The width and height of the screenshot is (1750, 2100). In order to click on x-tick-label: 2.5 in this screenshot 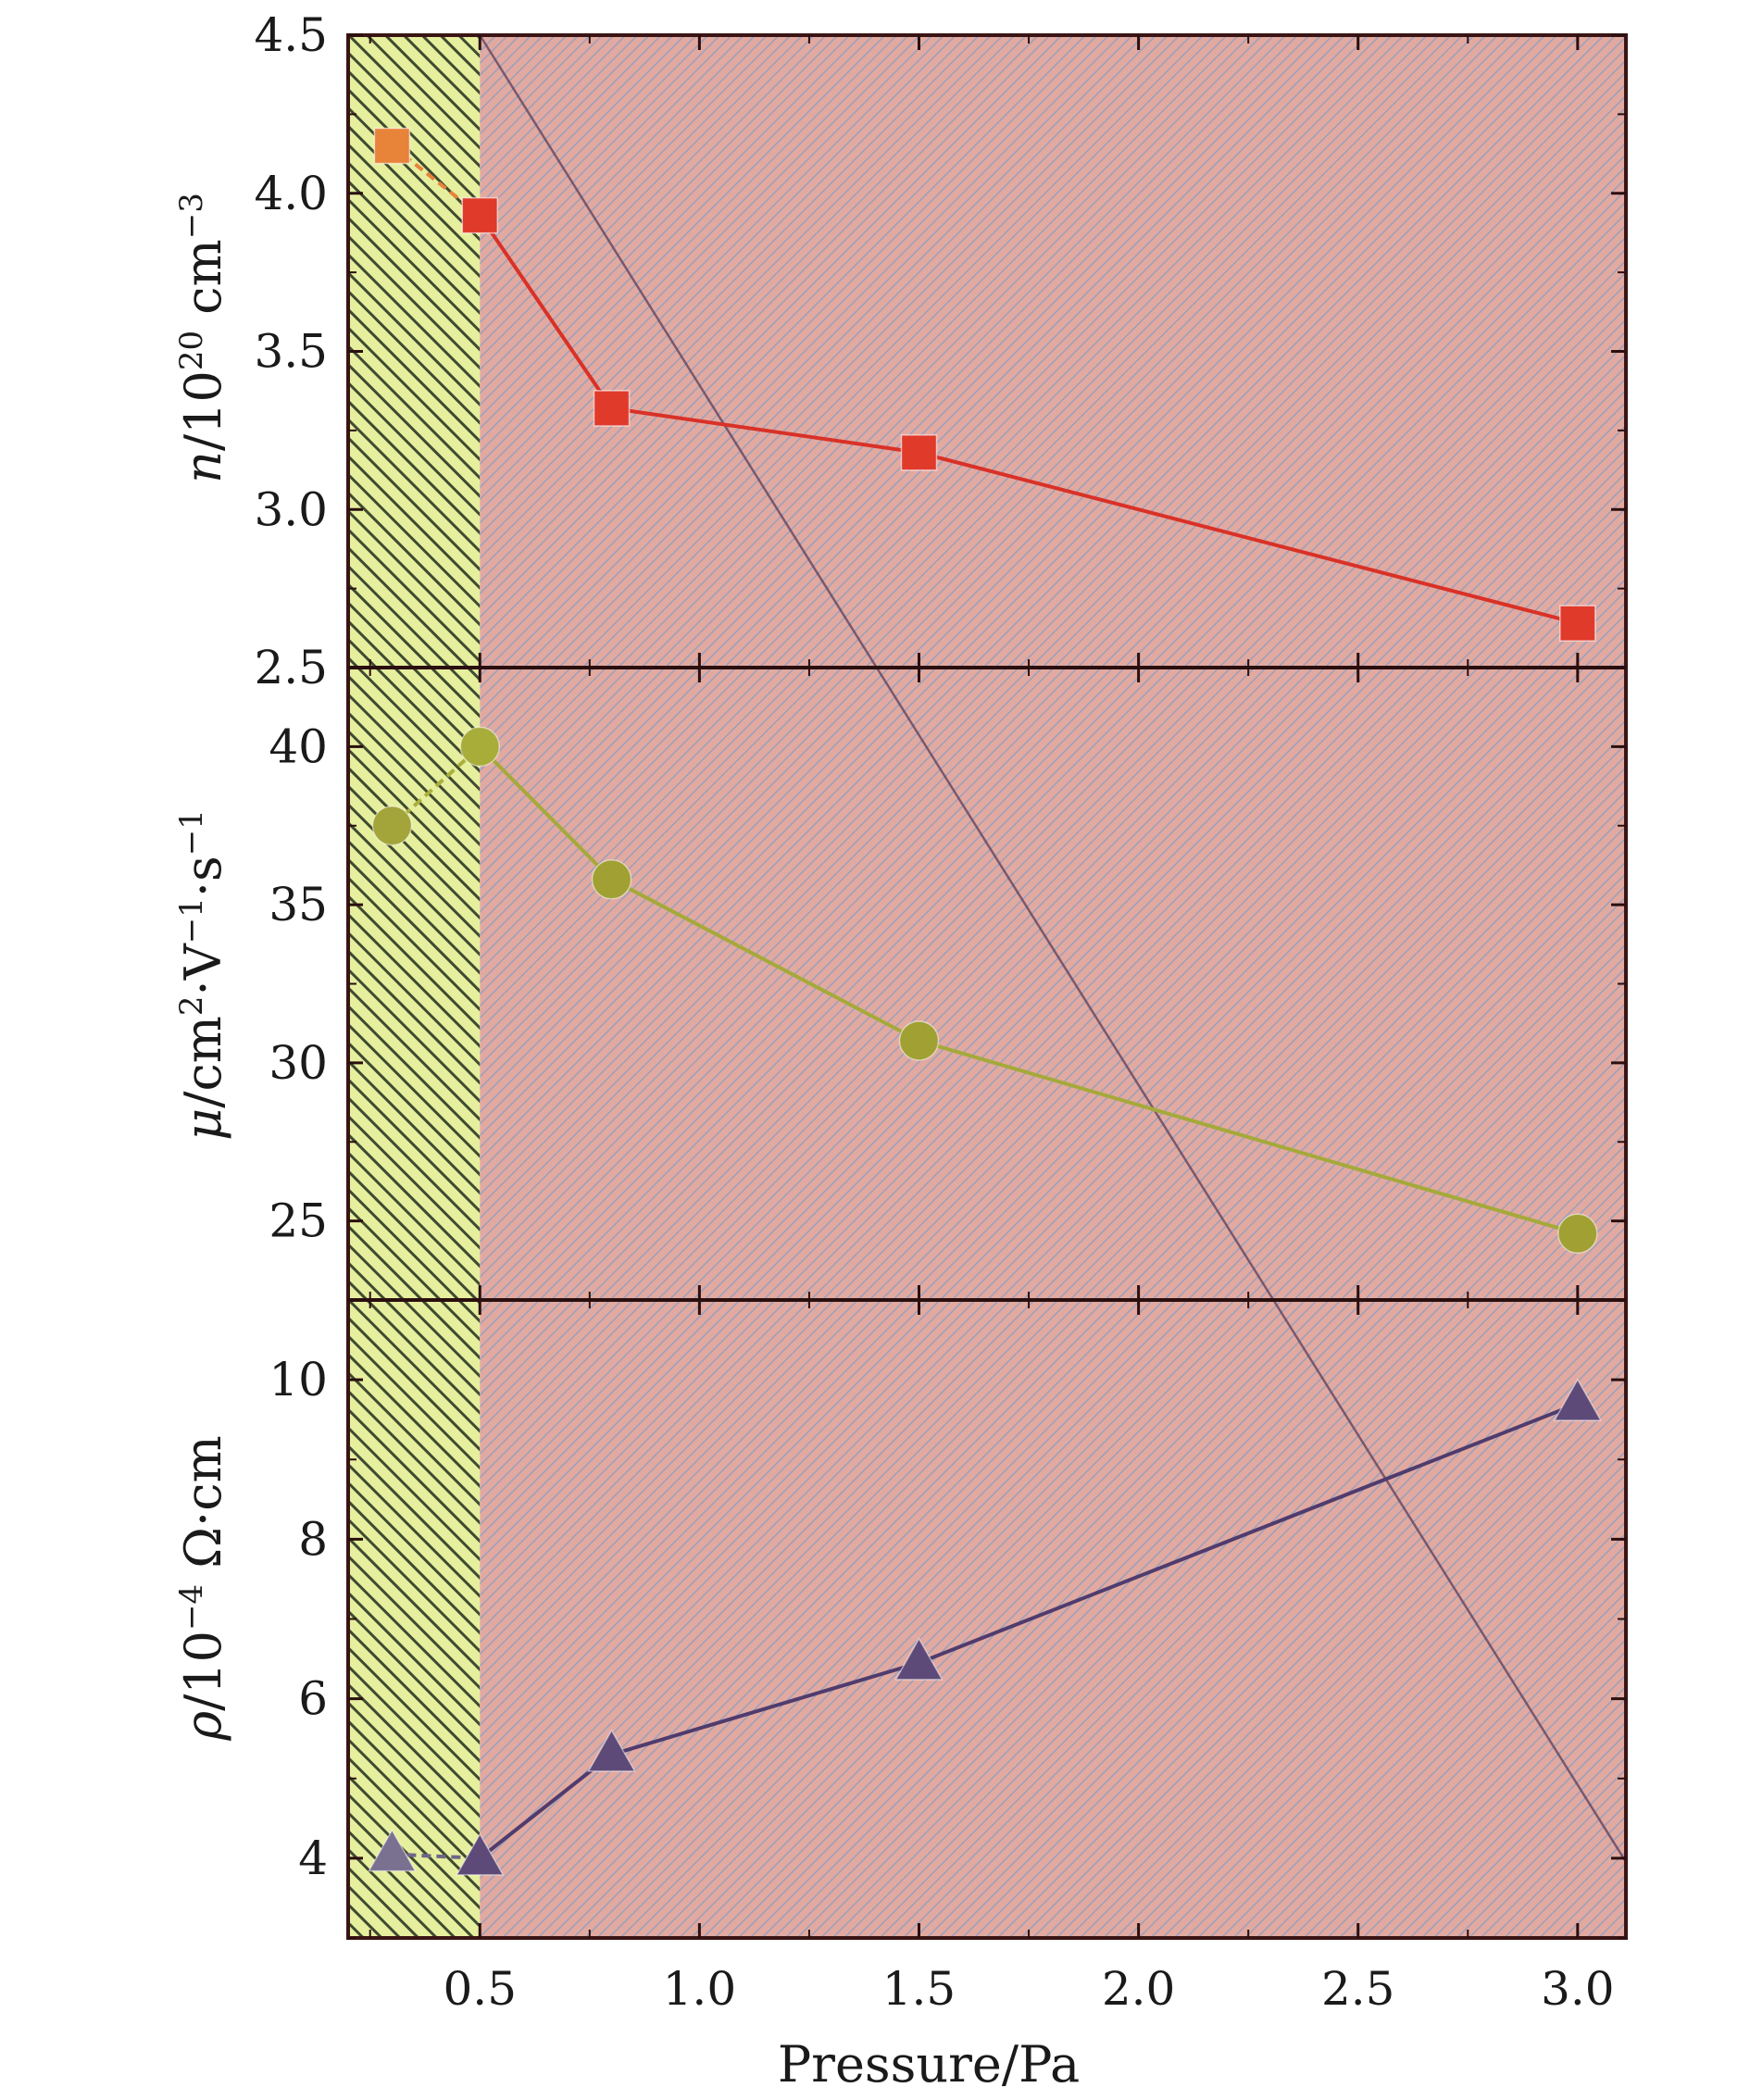, I will do `click(1358, 1989)`.